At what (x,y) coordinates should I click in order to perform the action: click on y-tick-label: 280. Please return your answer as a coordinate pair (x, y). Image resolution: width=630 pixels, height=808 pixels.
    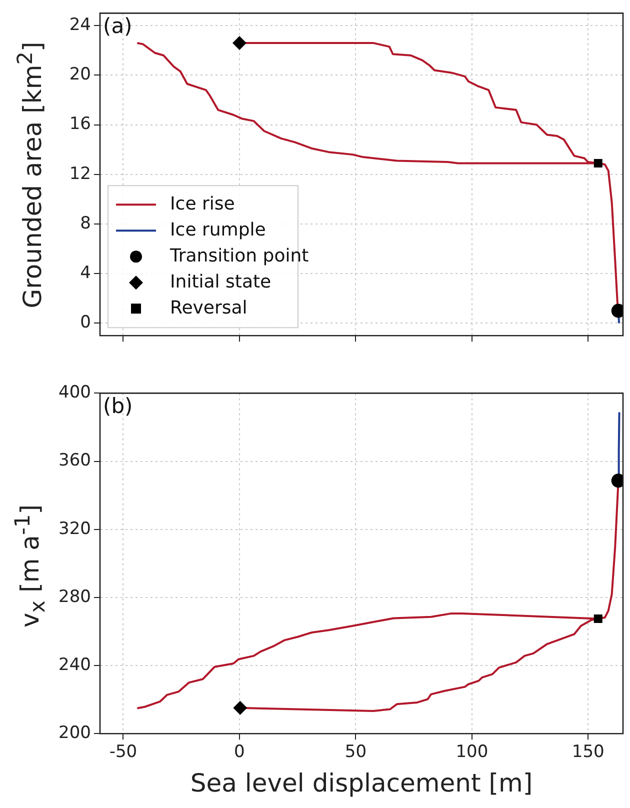
    Looking at the image, I should click on (74, 596).